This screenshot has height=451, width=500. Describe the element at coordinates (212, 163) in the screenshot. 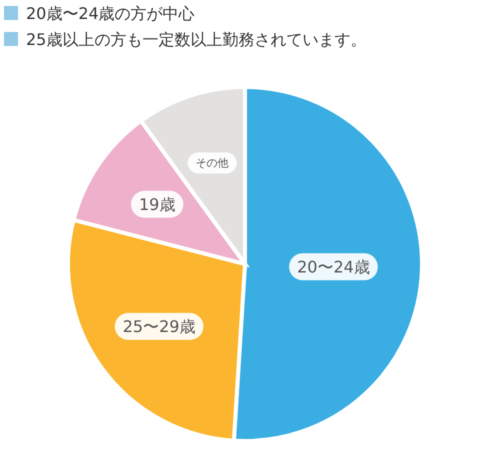

I see `slice-label: その他` at that location.